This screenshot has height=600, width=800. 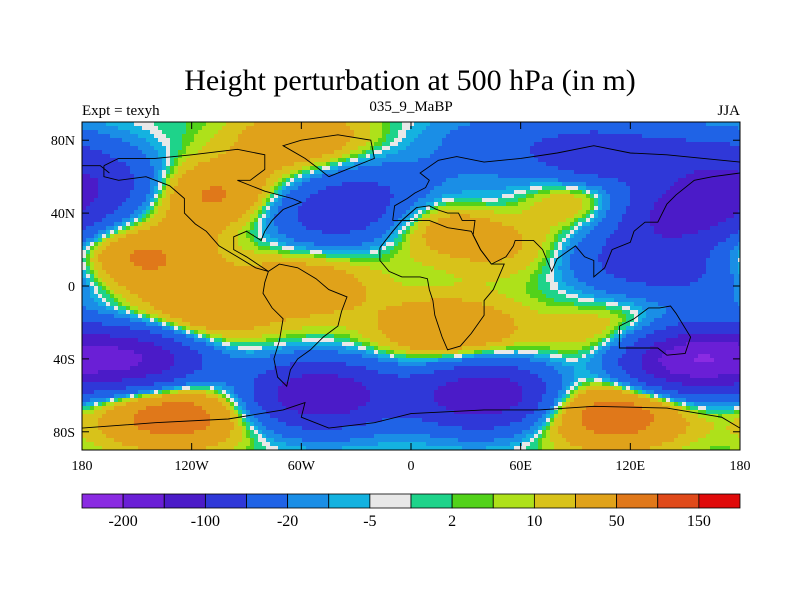 I want to click on colorbar-label: 2, so click(x=452, y=521).